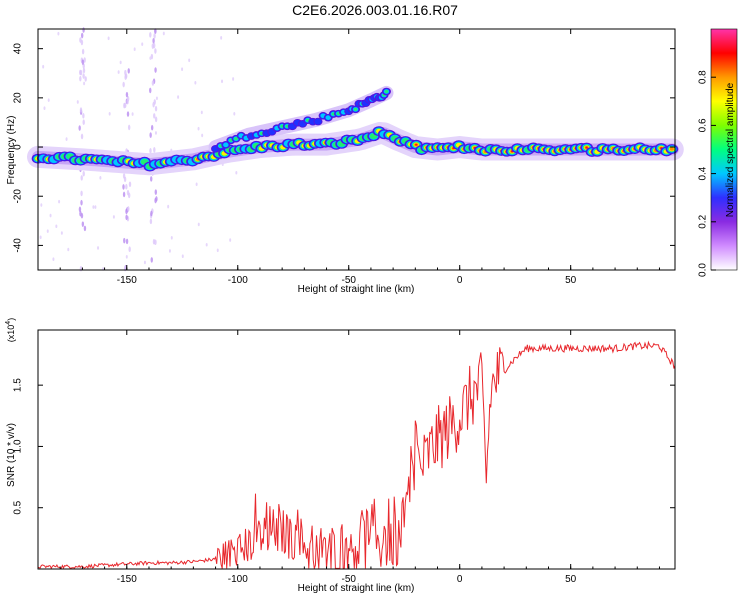 The width and height of the screenshot is (750, 600). Describe the element at coordinates (571, 579) in the screenshot. I see `x-tick-label: 50` at that location.